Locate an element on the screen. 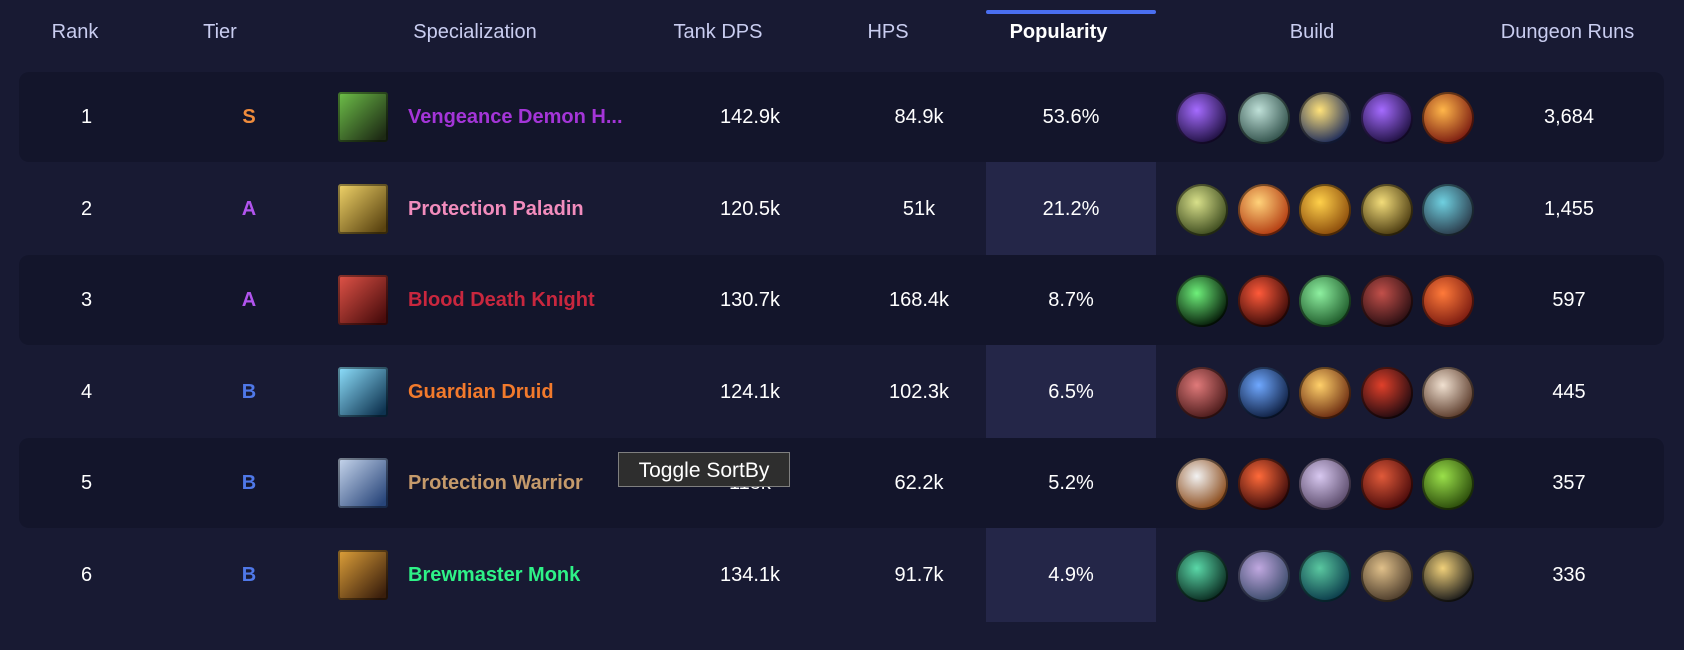  header-popularity: Popularity is located at coordinates (1058, 32).